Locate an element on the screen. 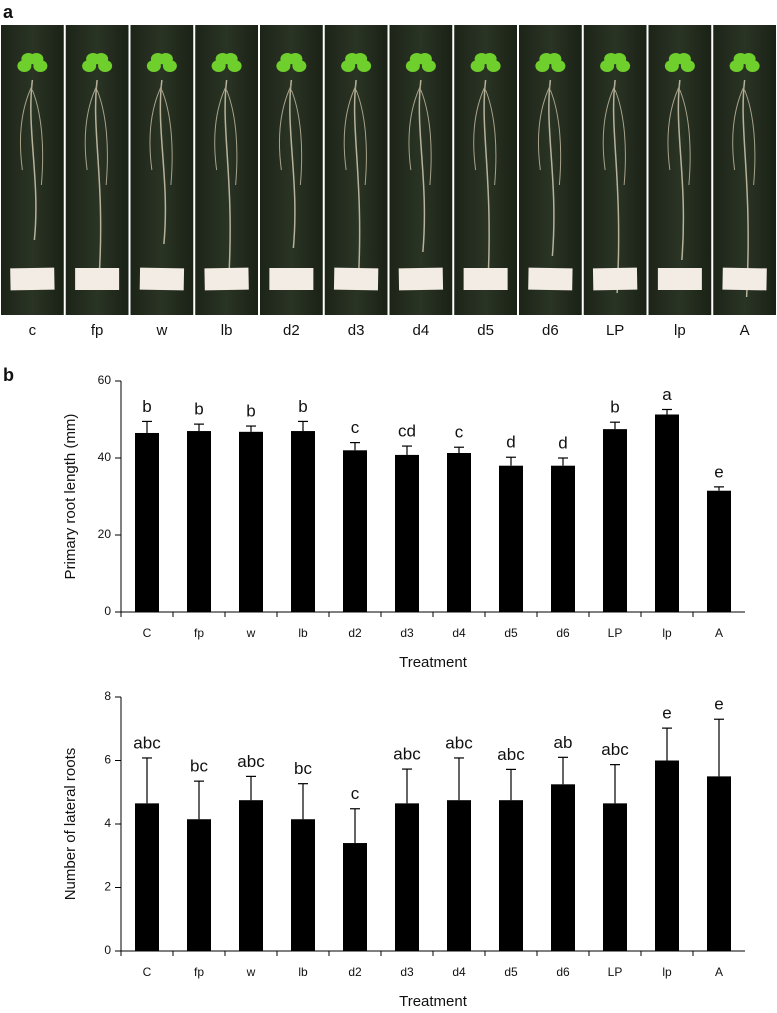 This screenshot has height=1013, width=777. photo-label: d3 is located at coordinates (356, 330).